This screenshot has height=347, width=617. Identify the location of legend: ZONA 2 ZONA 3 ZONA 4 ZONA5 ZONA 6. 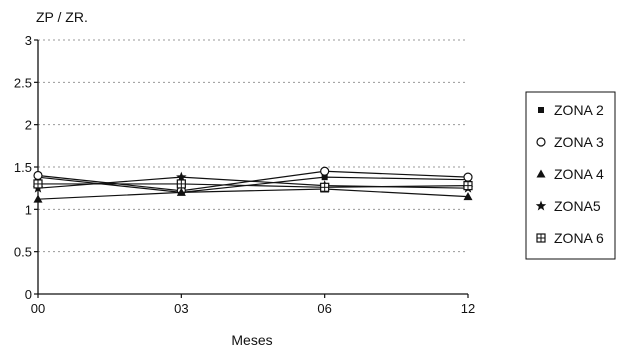
(570, 175).